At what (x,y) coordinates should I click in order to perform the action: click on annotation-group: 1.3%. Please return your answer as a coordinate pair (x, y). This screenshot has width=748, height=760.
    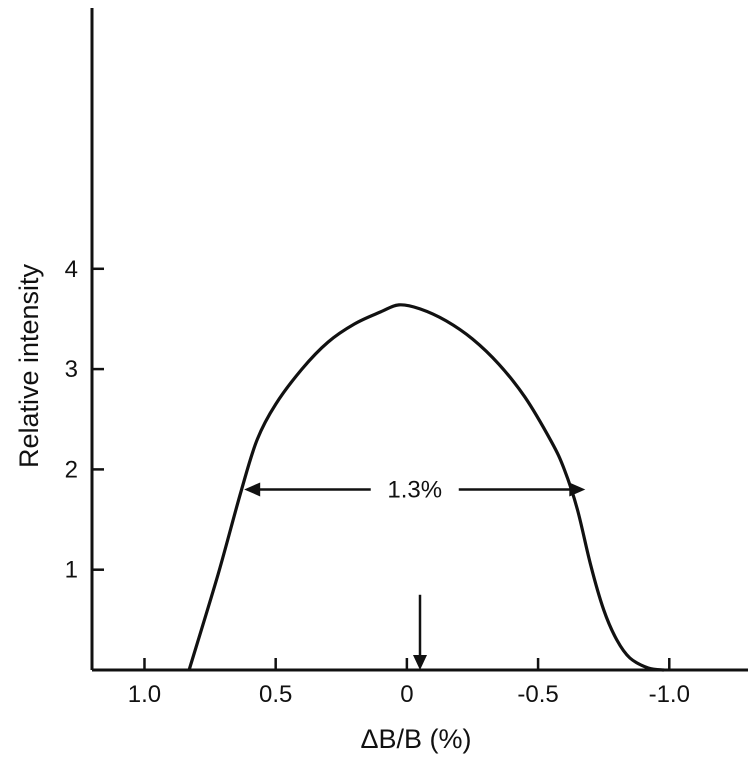
    Looking at the image, I should click on (415, 573).